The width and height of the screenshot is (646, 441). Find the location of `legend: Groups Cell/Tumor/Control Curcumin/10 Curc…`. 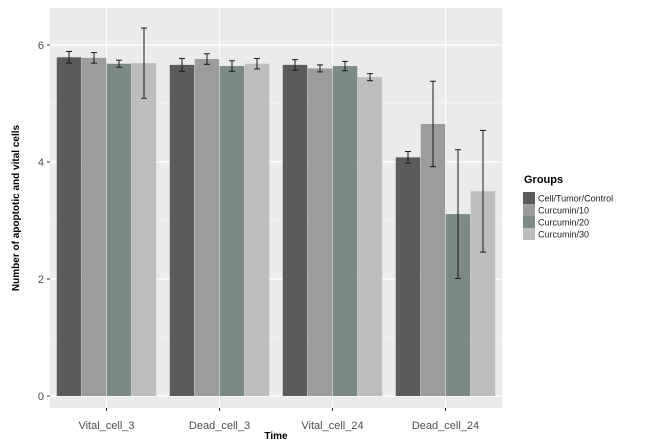

legend: Groups Cell/Tumor/Control Curcumin/10 Curc… is located at coordinates (568, 207).